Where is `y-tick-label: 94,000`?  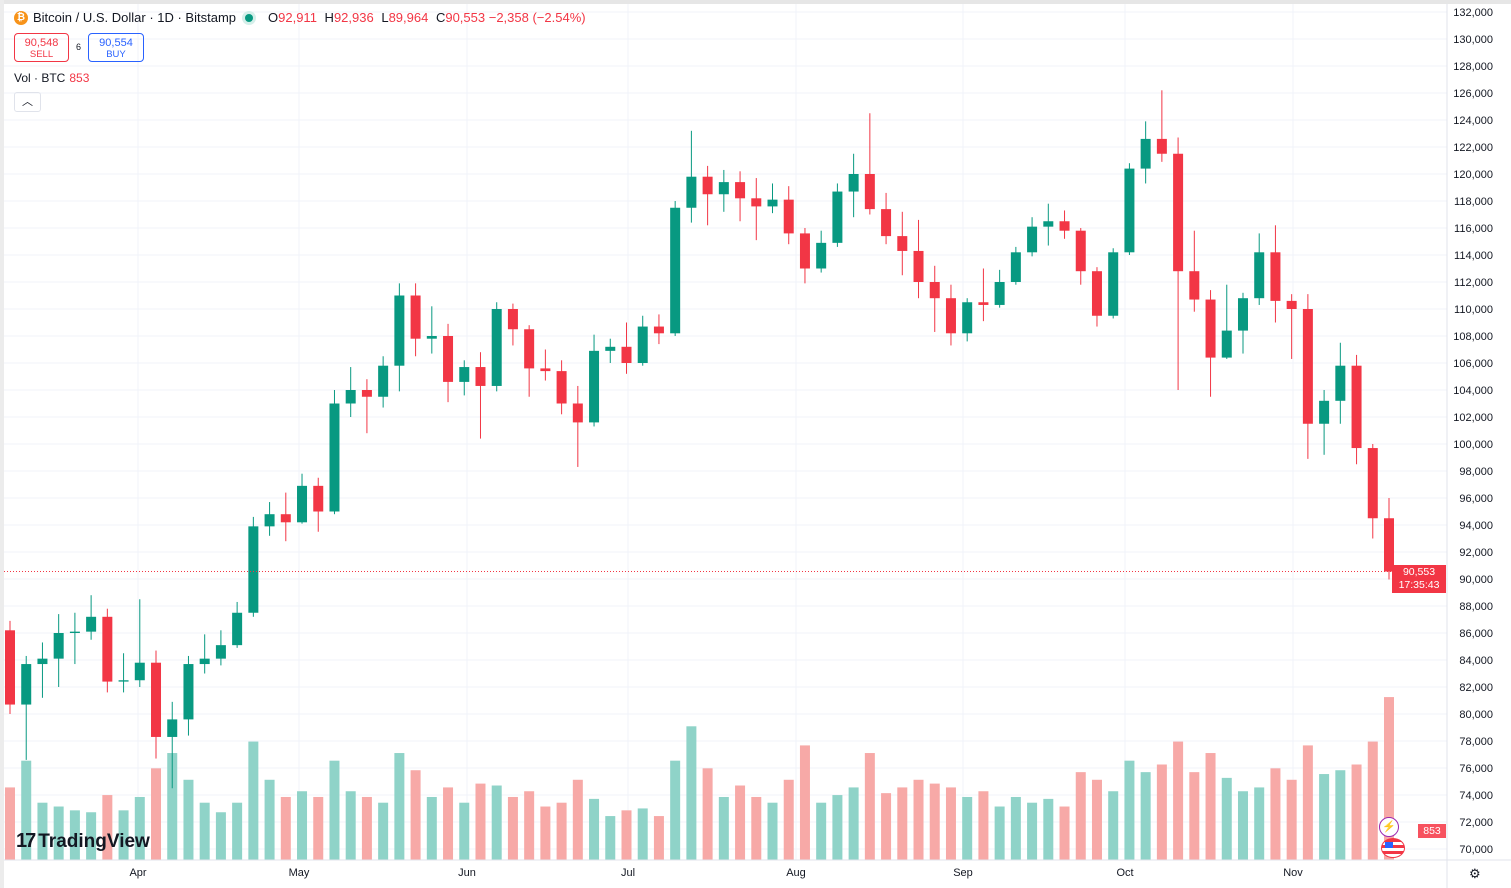
y-tick-label: 94,000 is located at coordinates (1476, 526).